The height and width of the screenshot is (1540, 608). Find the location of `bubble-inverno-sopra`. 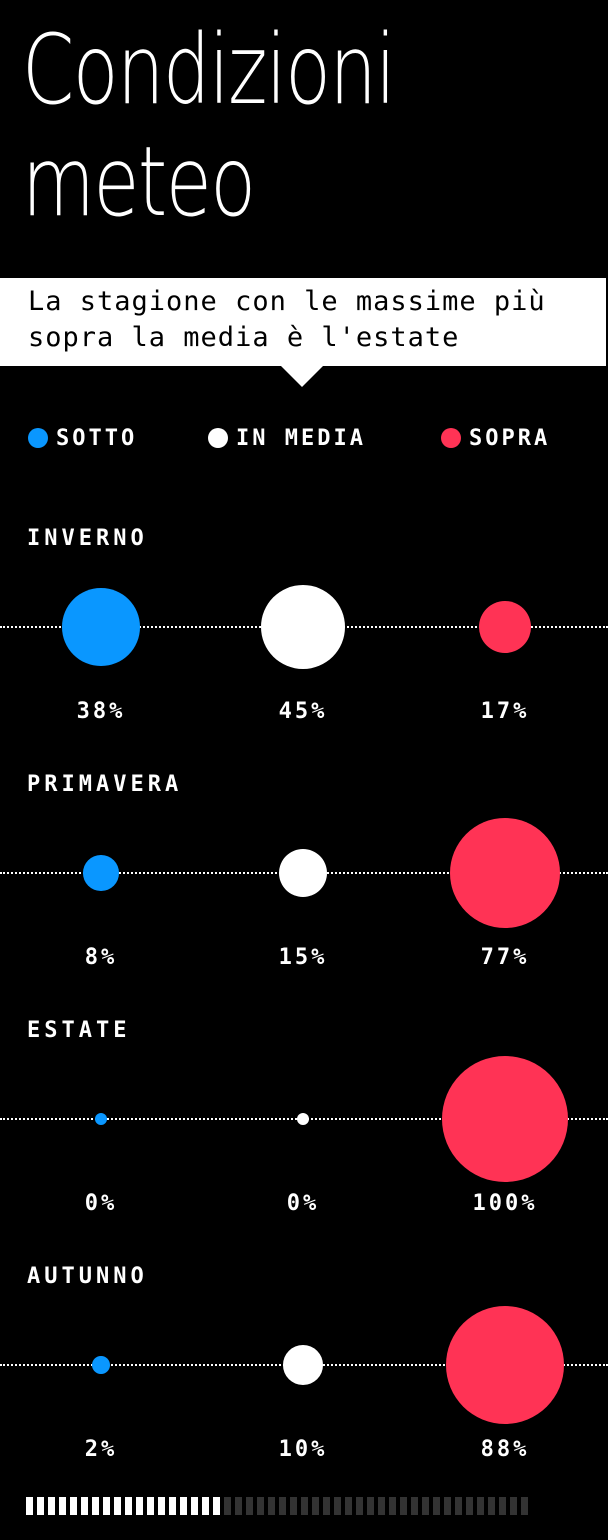

bubble-inverno-sopra is located at coordinates (505, 627).